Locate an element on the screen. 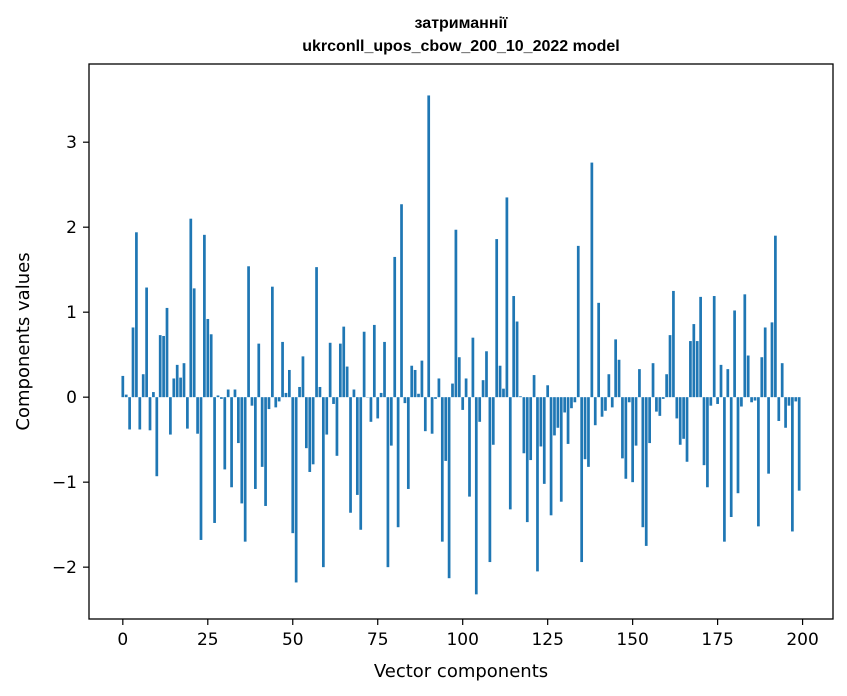 The width and height of the screenshot is (847, 696). y-axis: −2 −1 0 1 2 3 is located at coordinates (70, 355).